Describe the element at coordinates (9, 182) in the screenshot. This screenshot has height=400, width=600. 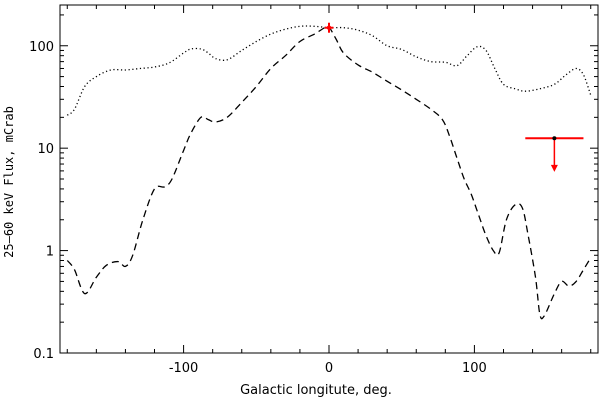
I see `y-axis-label: 25–60 keV Flux, mCrab` at that location.